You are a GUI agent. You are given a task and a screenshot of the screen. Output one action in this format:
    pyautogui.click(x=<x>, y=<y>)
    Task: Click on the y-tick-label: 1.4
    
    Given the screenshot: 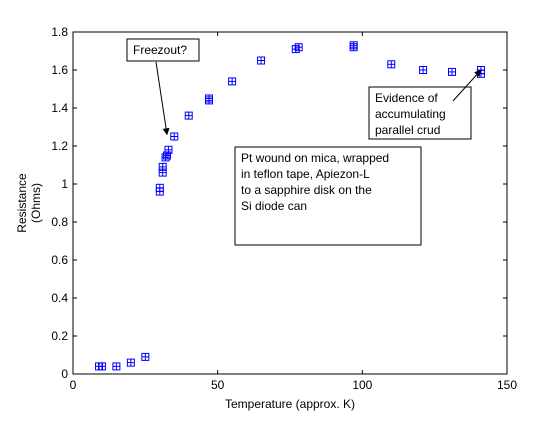 What is the action you would take?
    pyautogui.click(x=59, y=108)
    